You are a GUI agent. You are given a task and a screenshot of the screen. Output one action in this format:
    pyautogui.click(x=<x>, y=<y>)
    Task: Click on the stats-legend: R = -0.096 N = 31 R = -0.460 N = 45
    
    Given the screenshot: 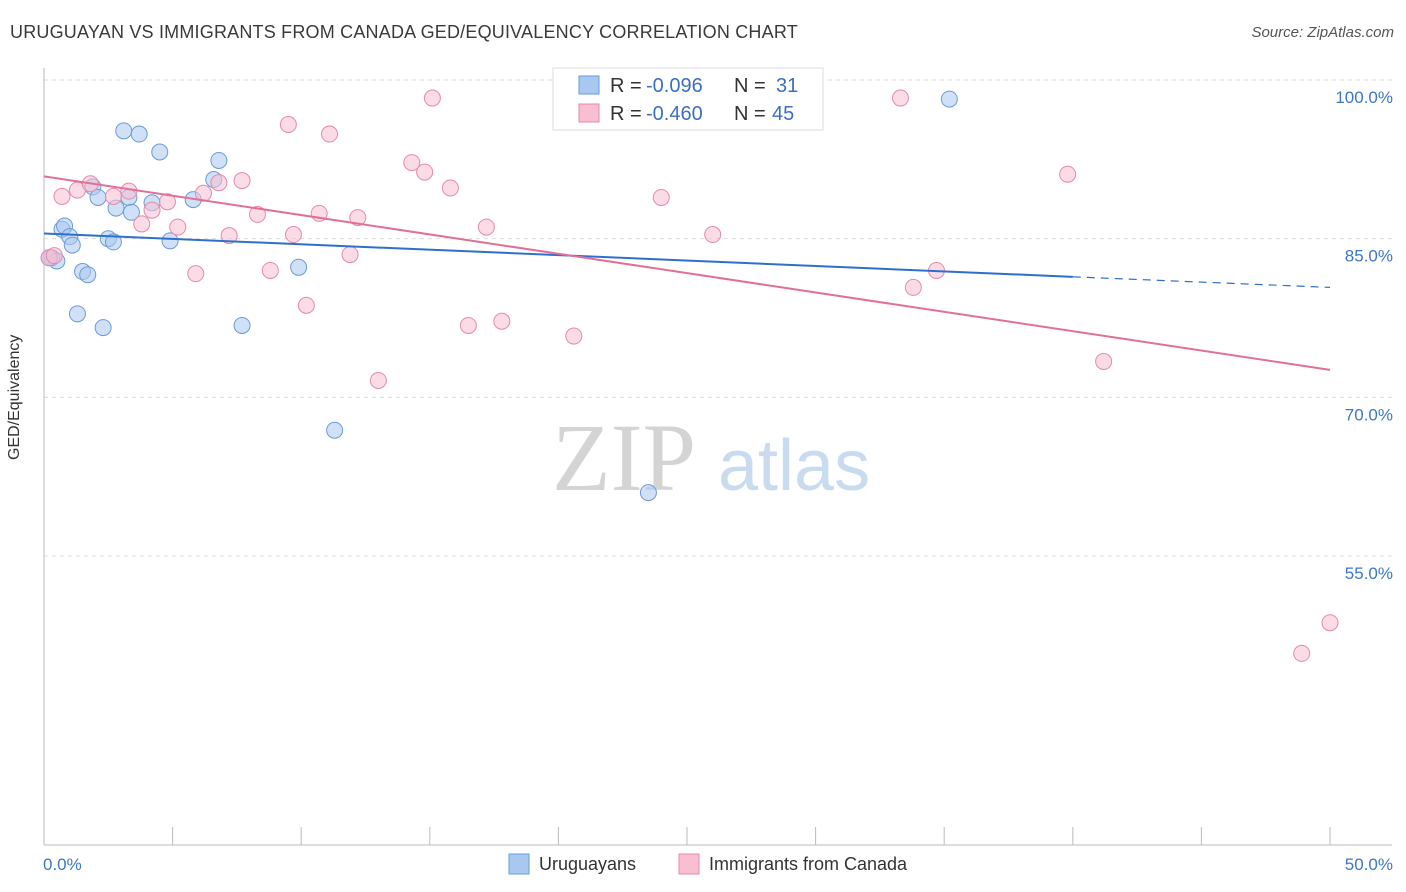 What is the action you would take?
    pyautogui.click(x=688, y=99)
    